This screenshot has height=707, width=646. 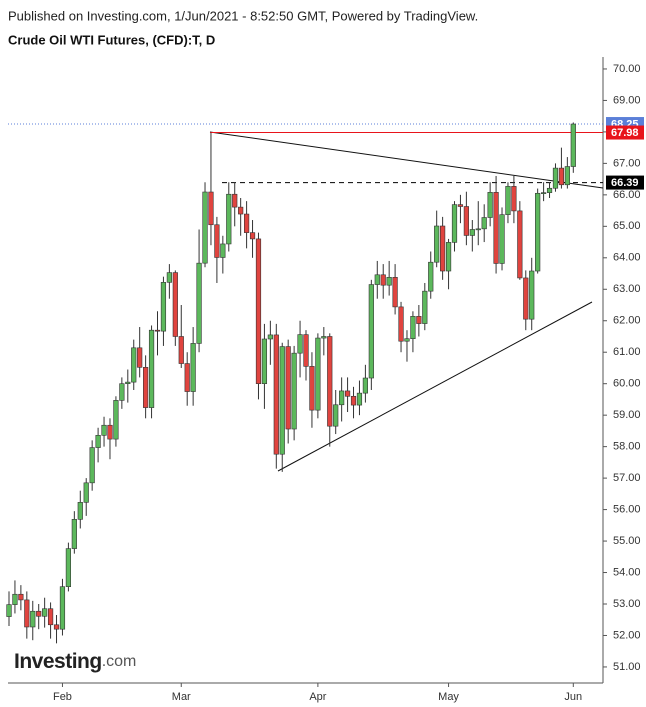 I want to click on x-tick-label: Apr, so click(x=317, y=697).